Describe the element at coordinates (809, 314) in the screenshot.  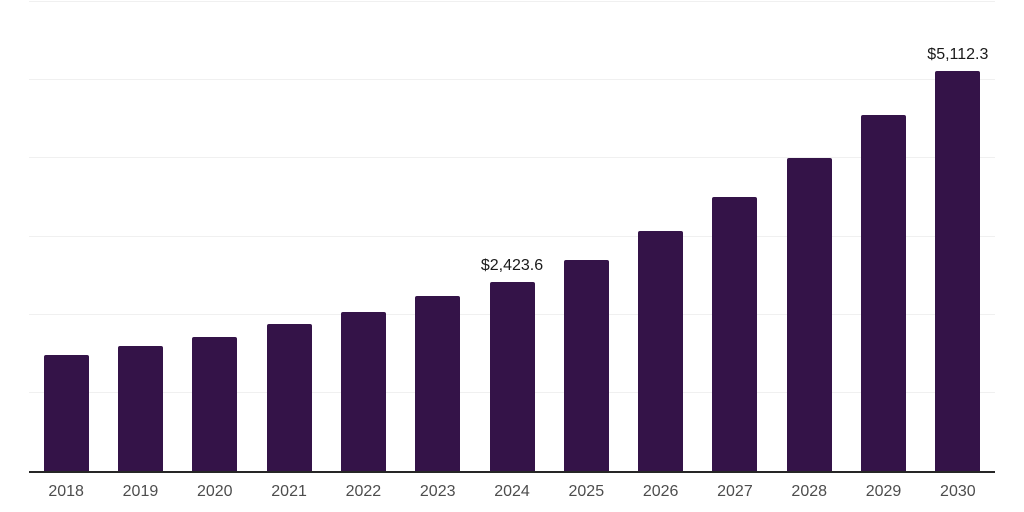
I see `bar-2028` at that location.